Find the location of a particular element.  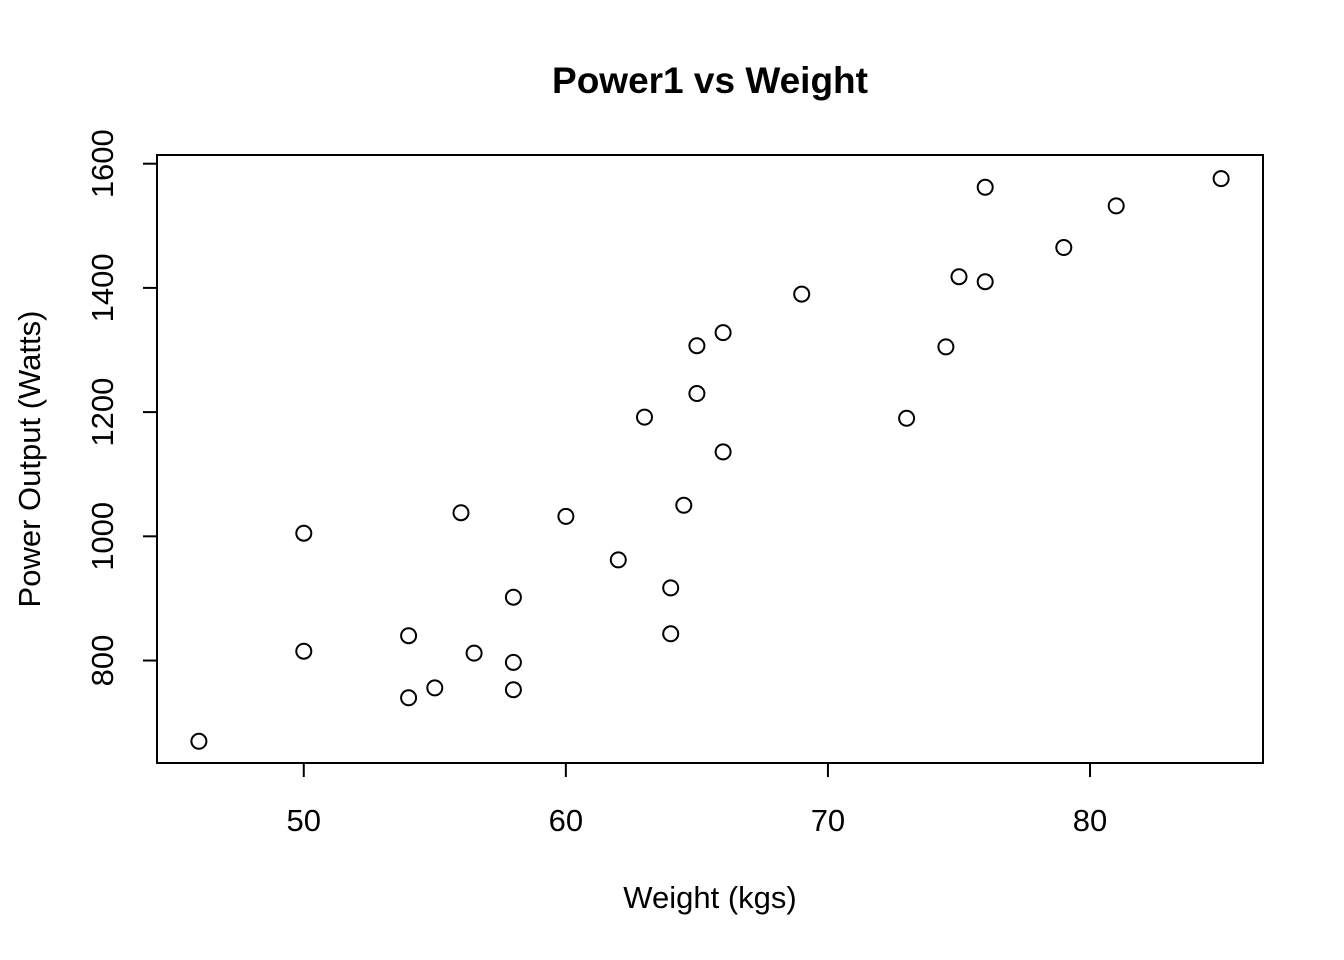

y-tick-label: 1600 is located at coordinates (102, 163).